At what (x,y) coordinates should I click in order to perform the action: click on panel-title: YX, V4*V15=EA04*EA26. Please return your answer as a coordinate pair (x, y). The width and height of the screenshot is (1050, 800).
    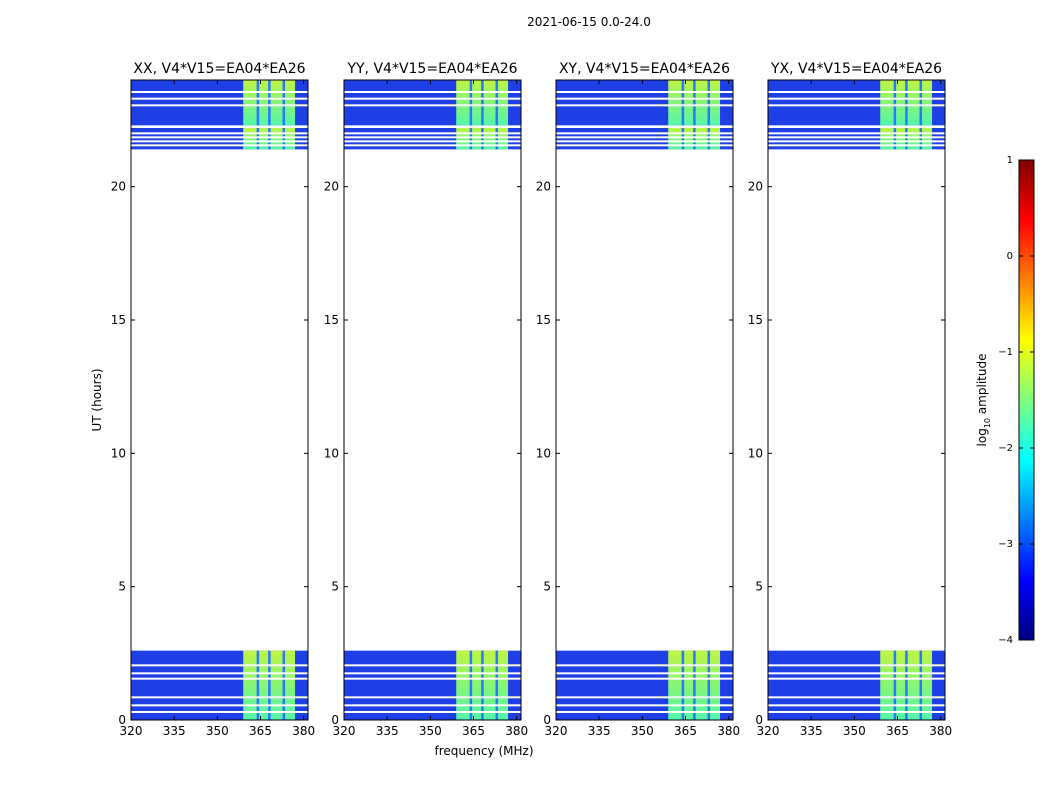
    Looking at the image, I should click on (856, 69).